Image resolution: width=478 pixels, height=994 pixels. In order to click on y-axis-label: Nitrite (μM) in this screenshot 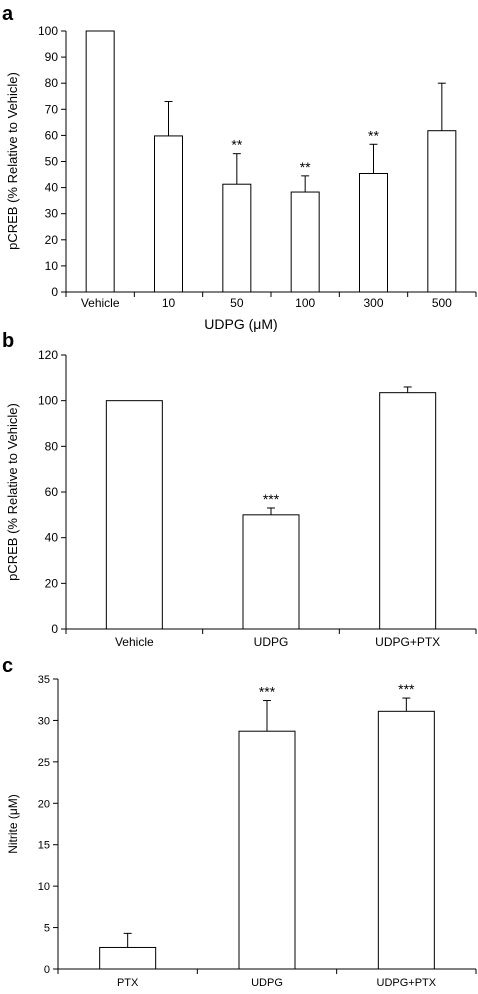, I will do `click(13, 824)`.